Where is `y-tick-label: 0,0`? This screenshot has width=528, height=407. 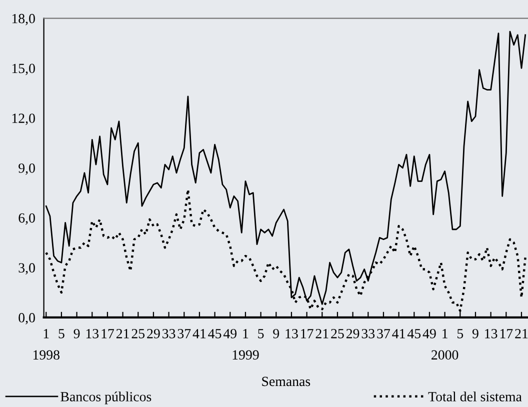 y-tick-label: 0,0 is located at coordinates (26, 318).